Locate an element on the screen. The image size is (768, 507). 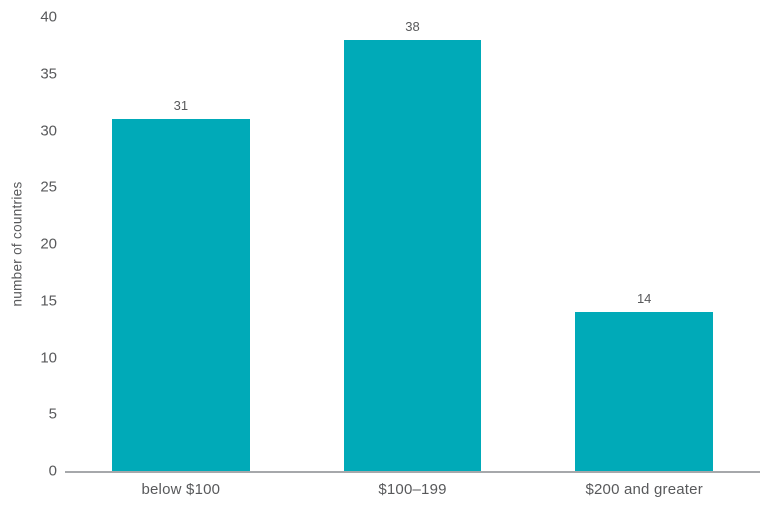
y-tick-label: 10 is located at coordinates (48, 357).